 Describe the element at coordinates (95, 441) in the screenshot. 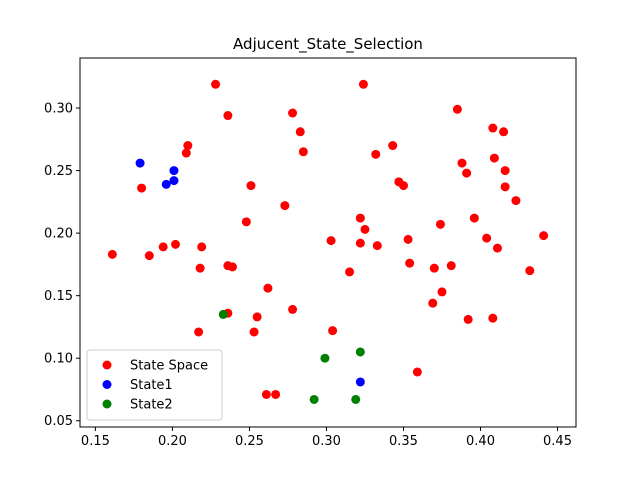

I see `x-tick-label-0: 0.15` at that location.